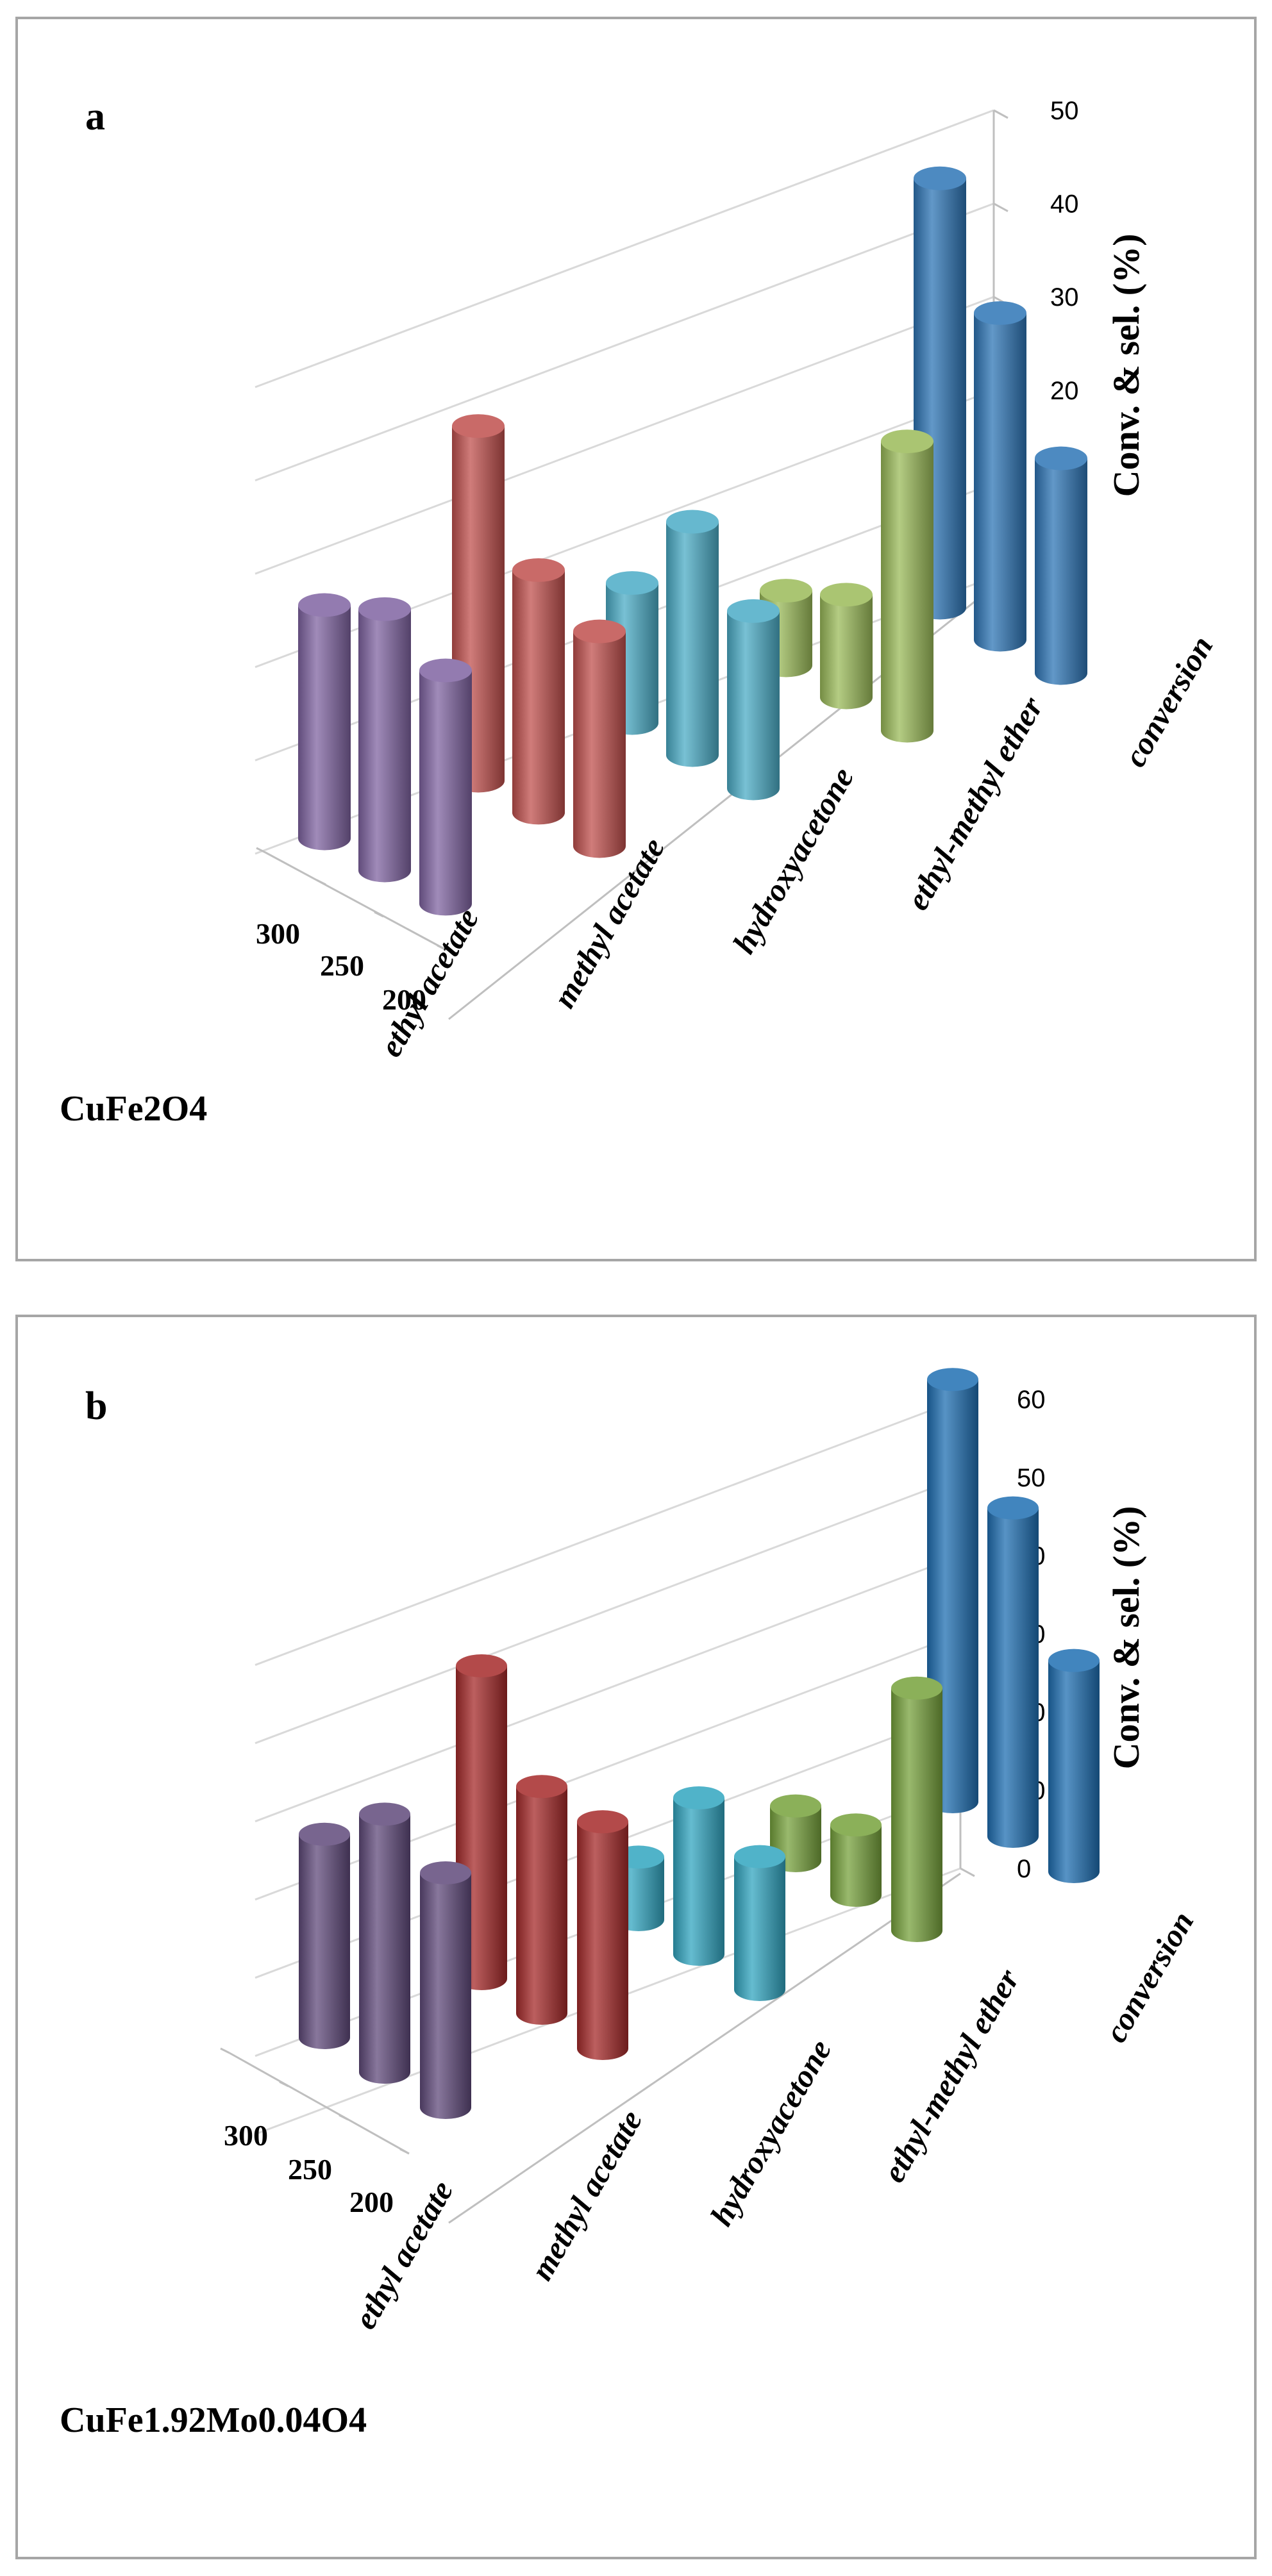 The height and width of the screenshot is (2576, 1272). Describe the element at coordinates (1064, 297) in the screenshot. I see `y-tick-label: 30` at that location.